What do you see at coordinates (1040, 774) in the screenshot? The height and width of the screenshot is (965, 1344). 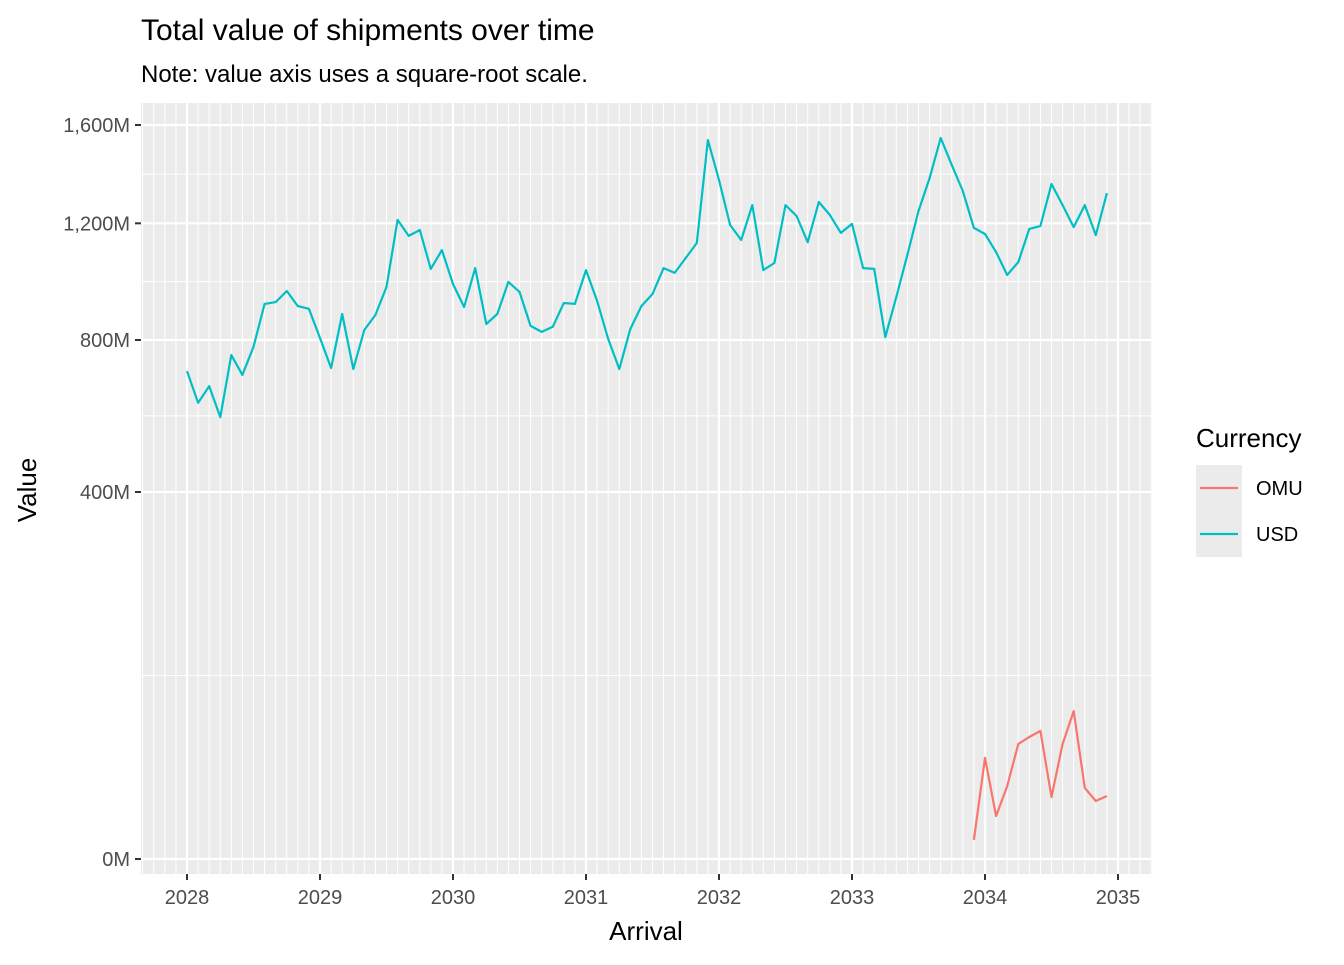 I see `series-line-omu` at bounding box center [1040, 774].